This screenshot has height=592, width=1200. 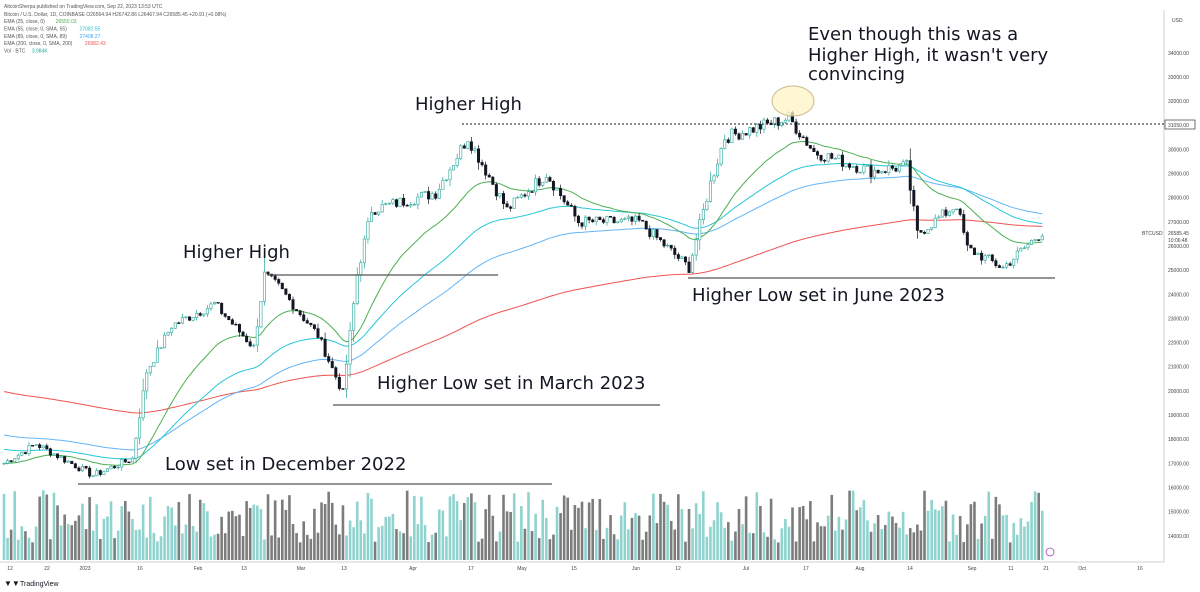 I want to click on indicator-value: 27408.27, so click(x=90, y=37).